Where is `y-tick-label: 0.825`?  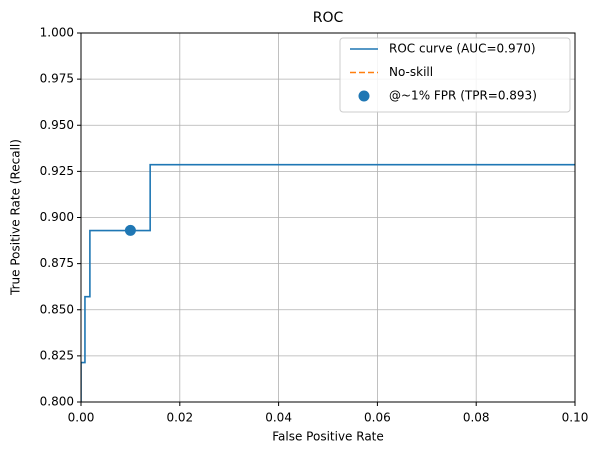
y-tick-label: 0.825 is located at coordinates (57, 355).